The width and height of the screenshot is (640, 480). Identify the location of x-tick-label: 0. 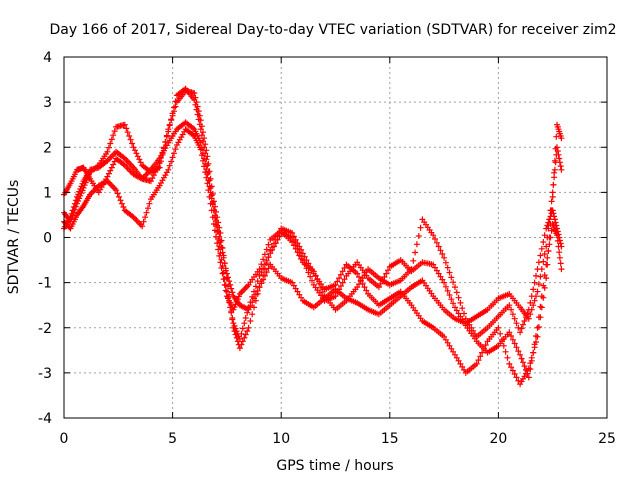
(64, 439).